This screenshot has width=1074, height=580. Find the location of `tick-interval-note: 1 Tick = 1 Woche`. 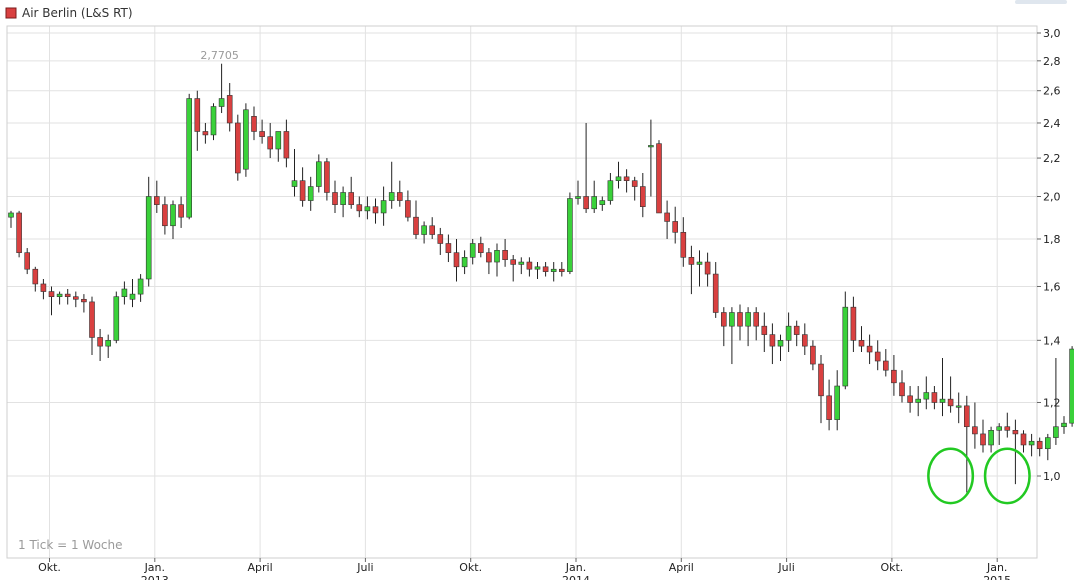

tick-interval-note: 1 Tick = 1 Woche is located at coordinates (70, 545).